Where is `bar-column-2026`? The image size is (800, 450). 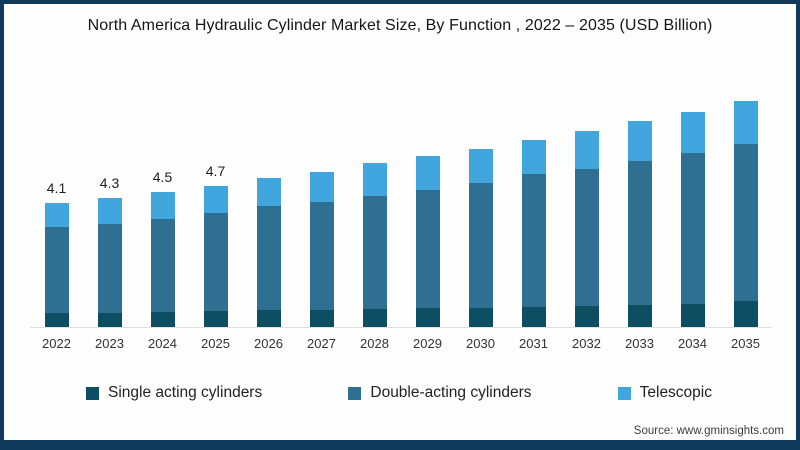 bar-column-2026 is located at coordinates (268, 204).